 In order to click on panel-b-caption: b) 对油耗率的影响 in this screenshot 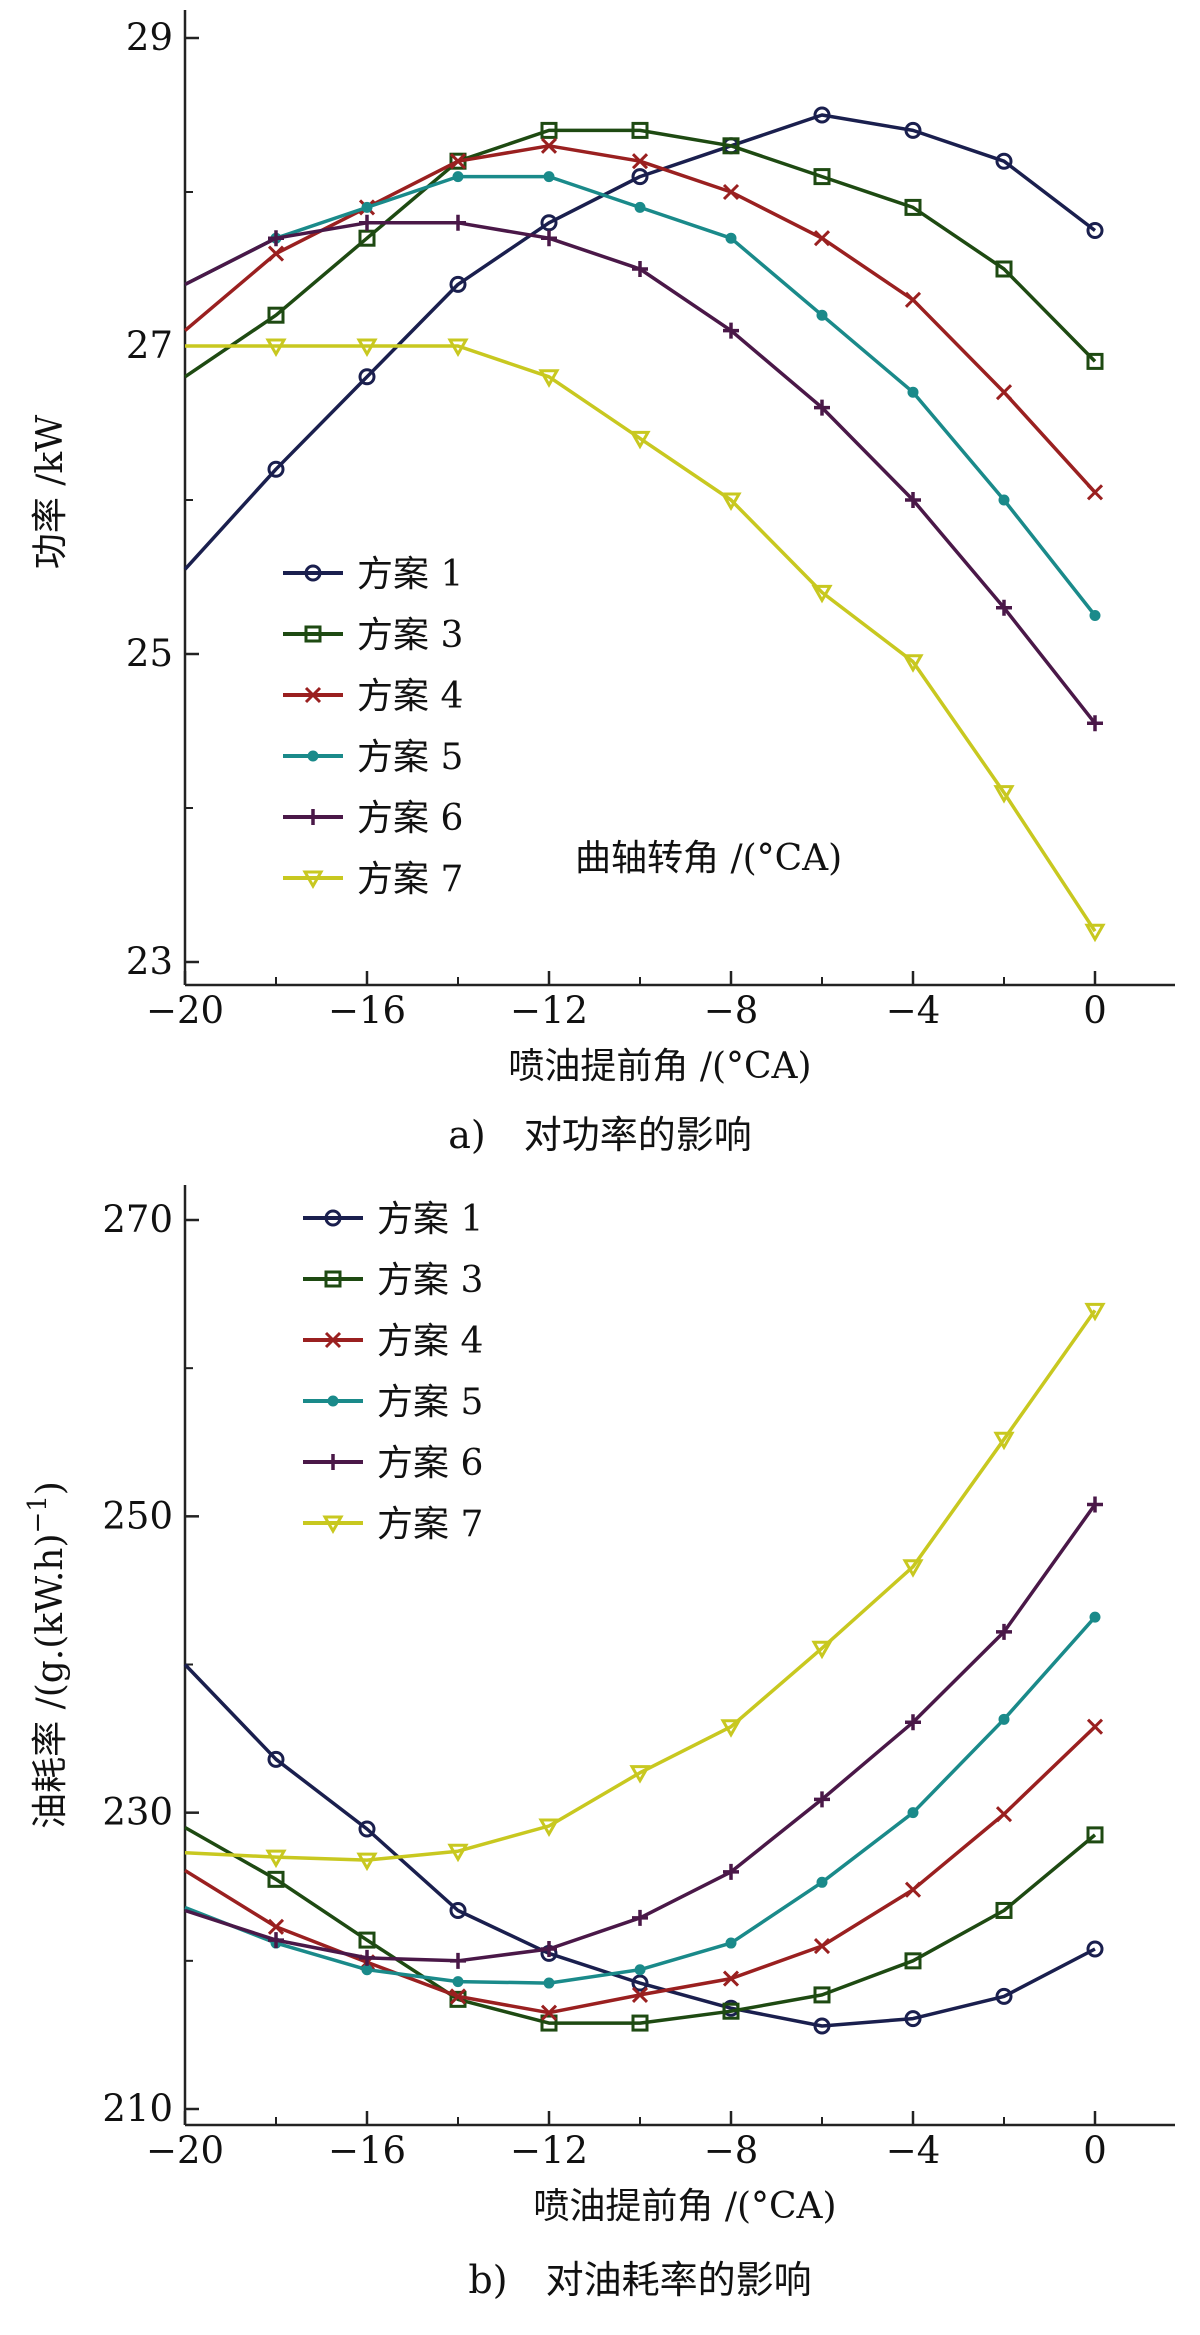, I will do `click(639, 2280)`.